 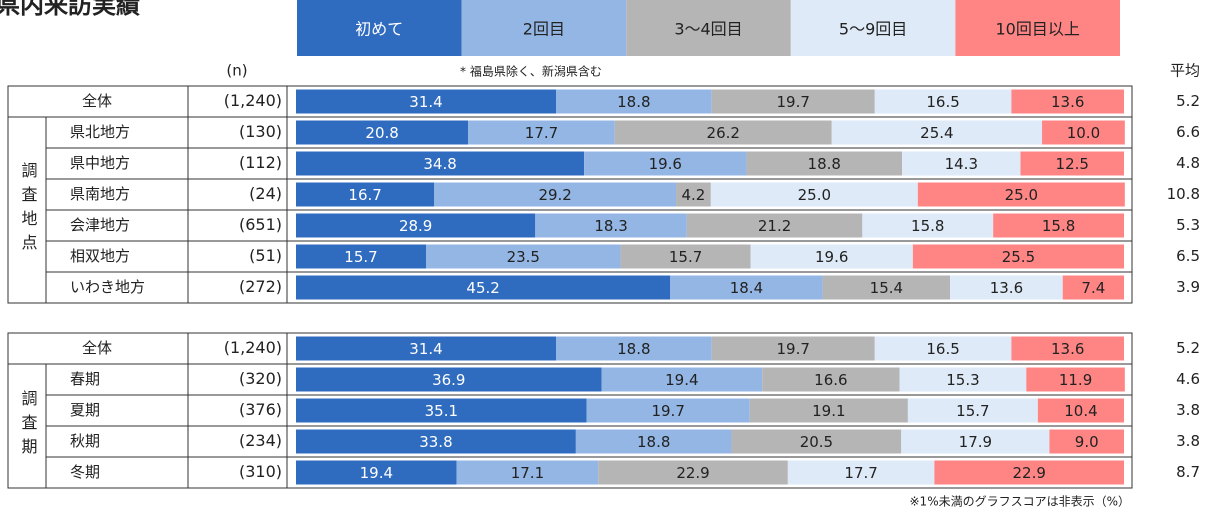 I want to click on value-label: 19.4, so click(x=681, y=380).